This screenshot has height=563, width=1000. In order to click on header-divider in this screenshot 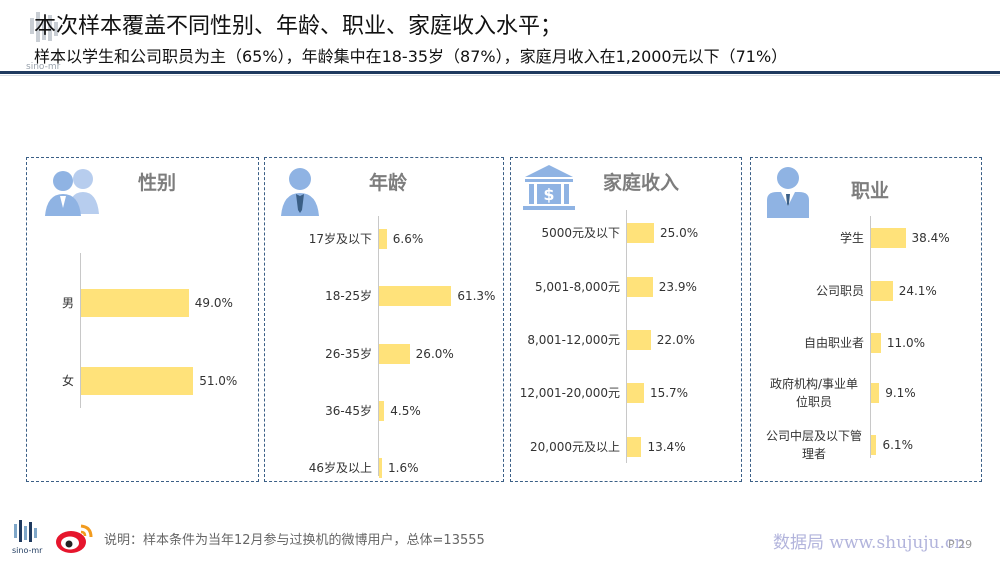, I will do `click(500, 72)`.